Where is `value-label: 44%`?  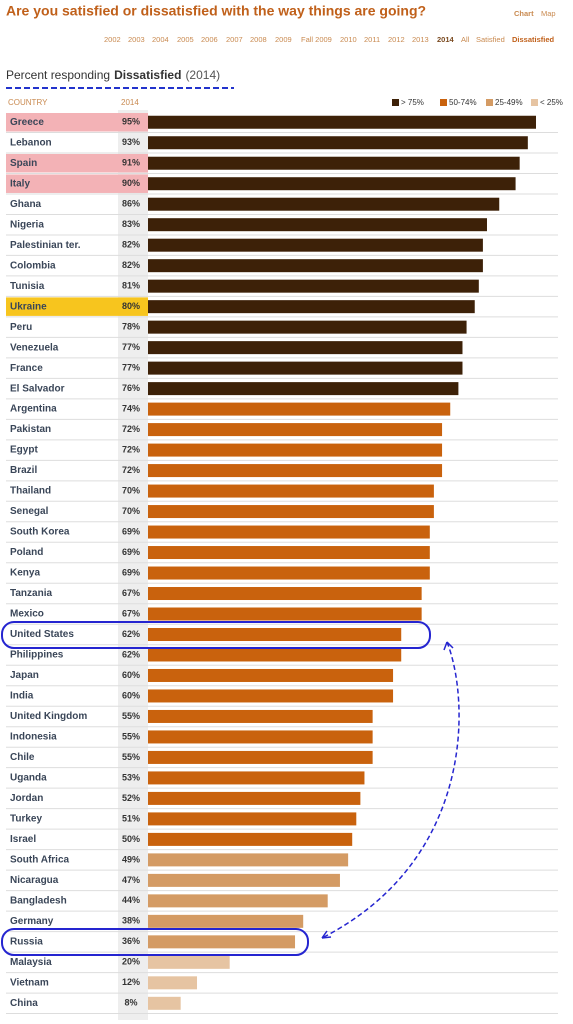
value-label: 44% is located at coordinates (131, 900).